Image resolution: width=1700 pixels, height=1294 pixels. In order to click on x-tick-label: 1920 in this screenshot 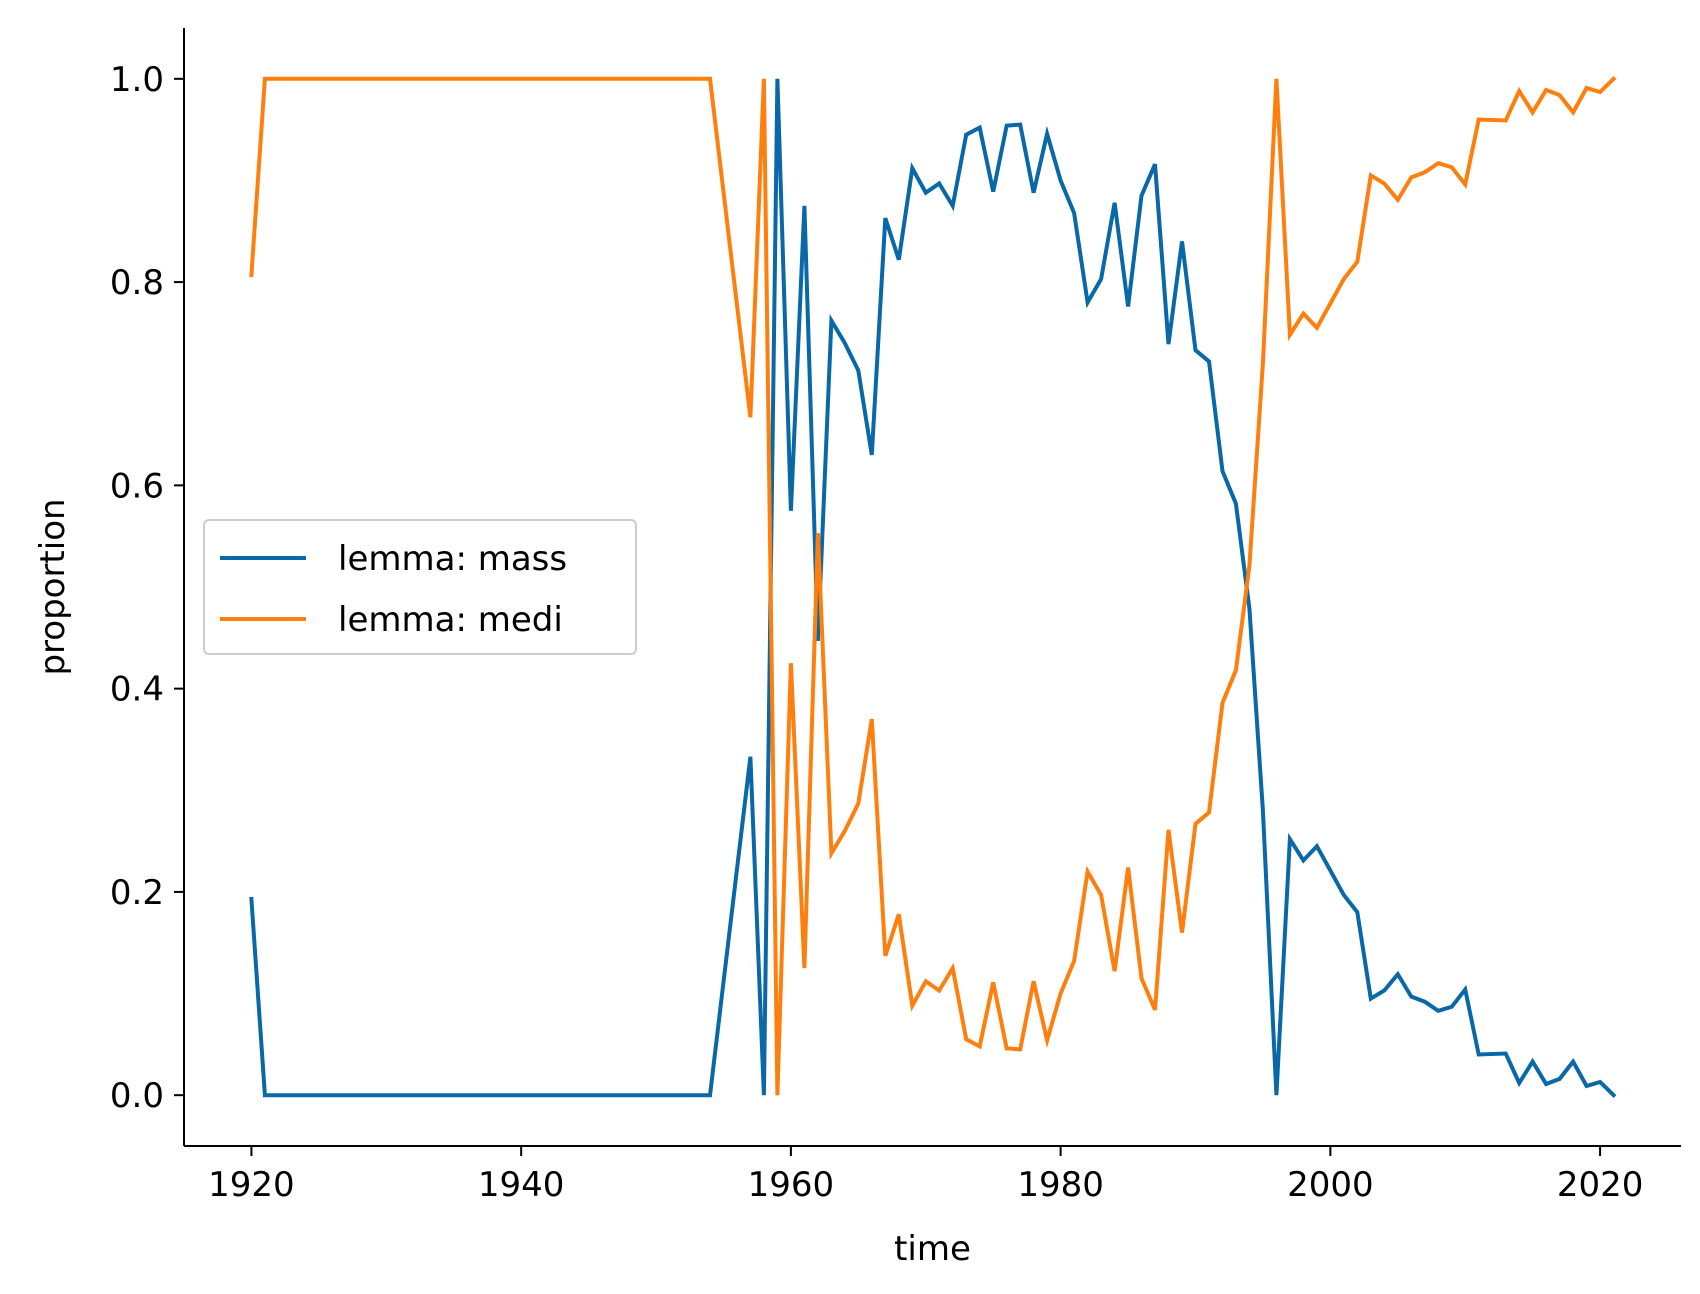, I will do `click(251, 1185)`.